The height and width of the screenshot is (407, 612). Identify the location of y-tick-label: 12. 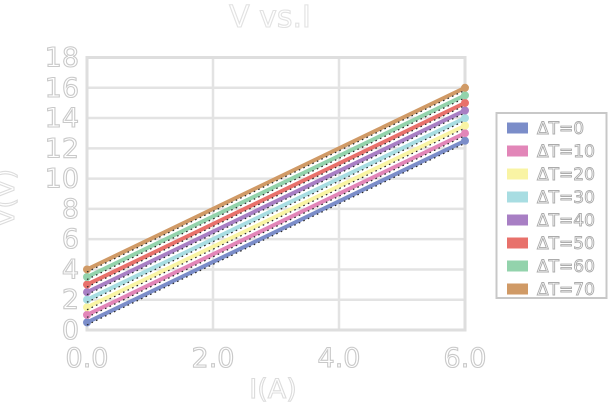
(62, 148).